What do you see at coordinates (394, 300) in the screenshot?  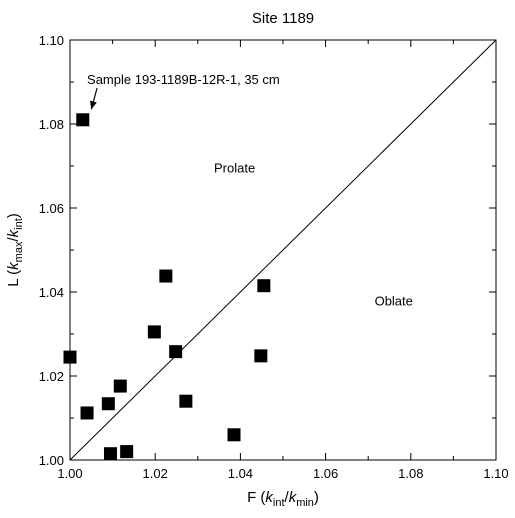 I see `annotation-label: Oblate` at bounding box center [394, 300].